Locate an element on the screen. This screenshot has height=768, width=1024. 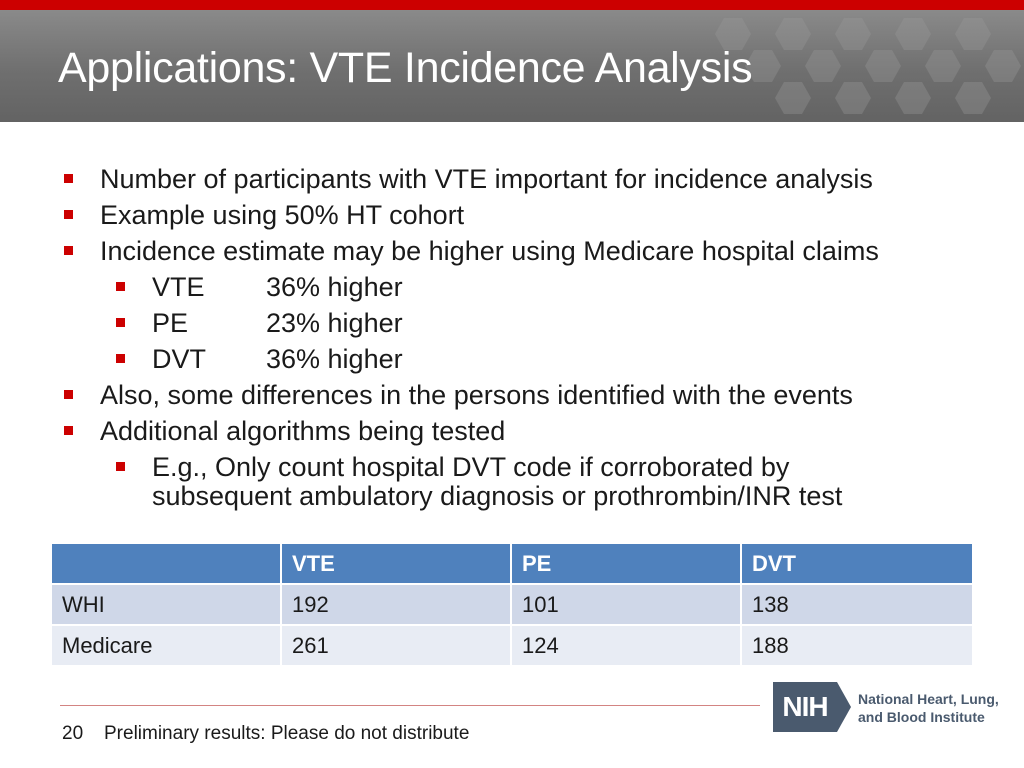
footer-divider is located at coordinates (410, 705).